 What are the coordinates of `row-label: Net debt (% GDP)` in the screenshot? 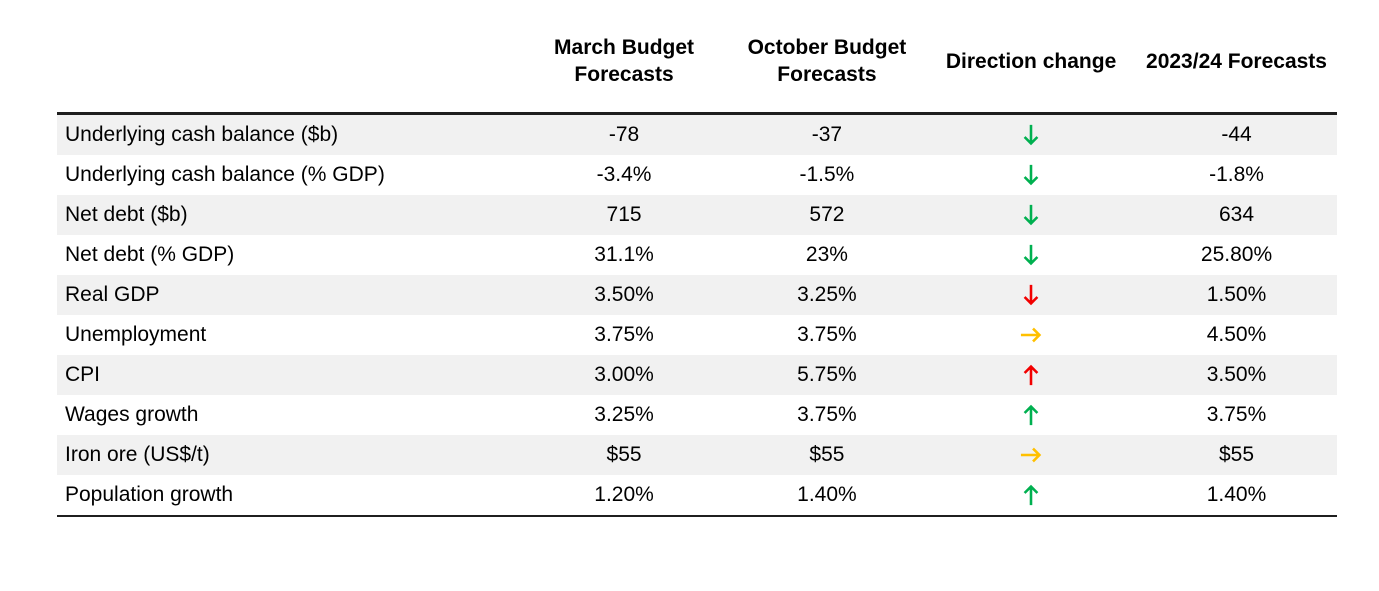 It's located at (150, 254).